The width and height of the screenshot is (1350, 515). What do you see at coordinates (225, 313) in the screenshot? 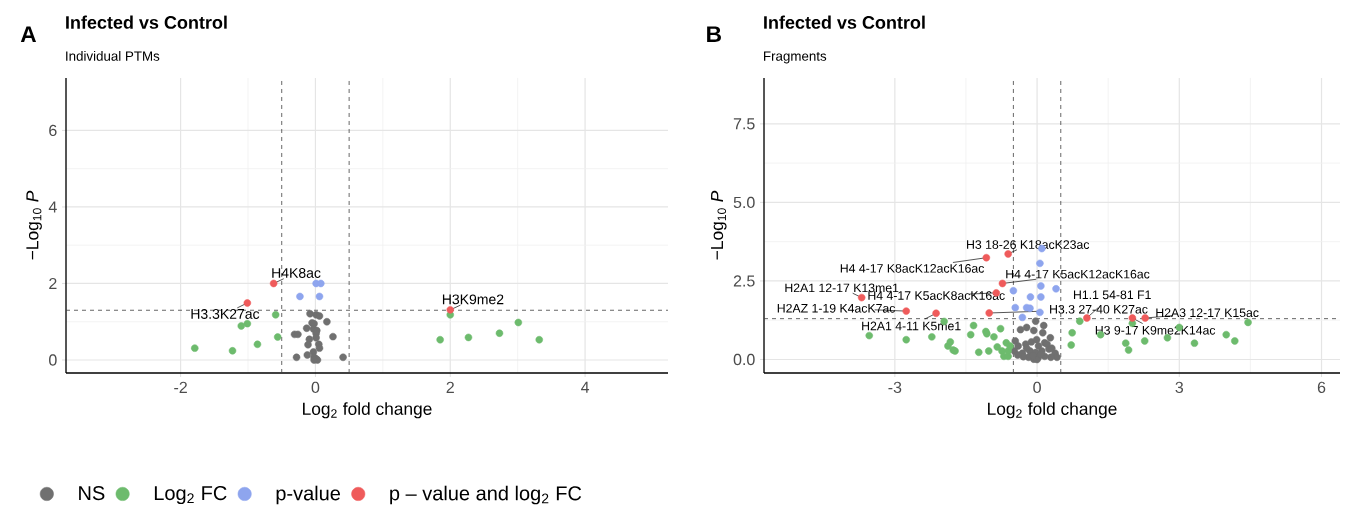
I see `annotation: H3.3K27ac` at bounding box center [225, 313].